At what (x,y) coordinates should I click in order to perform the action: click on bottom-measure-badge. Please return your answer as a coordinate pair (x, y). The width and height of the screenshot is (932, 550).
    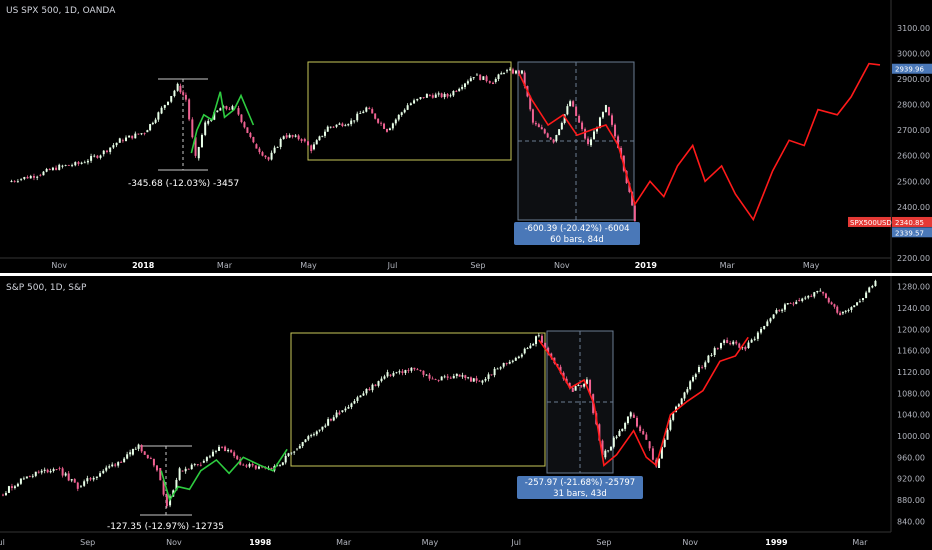
    Looking at the image, I should click on (580, 487).